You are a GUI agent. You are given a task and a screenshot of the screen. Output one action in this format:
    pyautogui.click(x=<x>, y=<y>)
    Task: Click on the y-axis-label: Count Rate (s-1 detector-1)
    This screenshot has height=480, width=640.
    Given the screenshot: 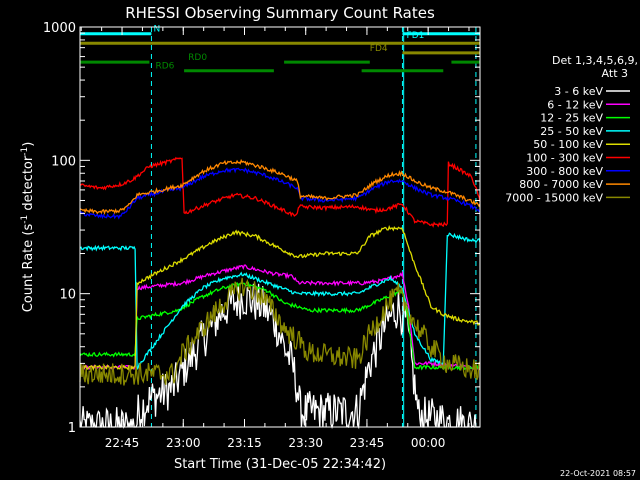 What is the action you would take?
    pyautogui.click(x=28, y=227)
    